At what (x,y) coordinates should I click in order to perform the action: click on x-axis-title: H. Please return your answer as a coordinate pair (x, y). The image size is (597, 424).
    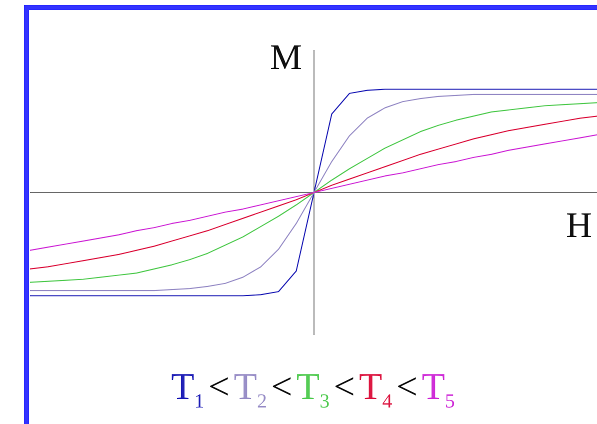
    Looking at the image, I should click on (579, 225).